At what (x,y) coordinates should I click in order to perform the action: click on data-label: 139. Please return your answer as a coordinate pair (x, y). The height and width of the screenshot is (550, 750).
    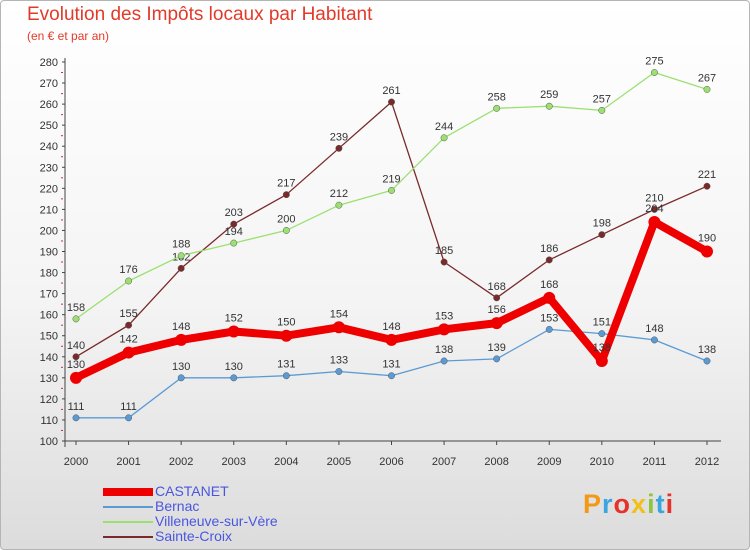
    Looking at the image, I should click on (496, 348).